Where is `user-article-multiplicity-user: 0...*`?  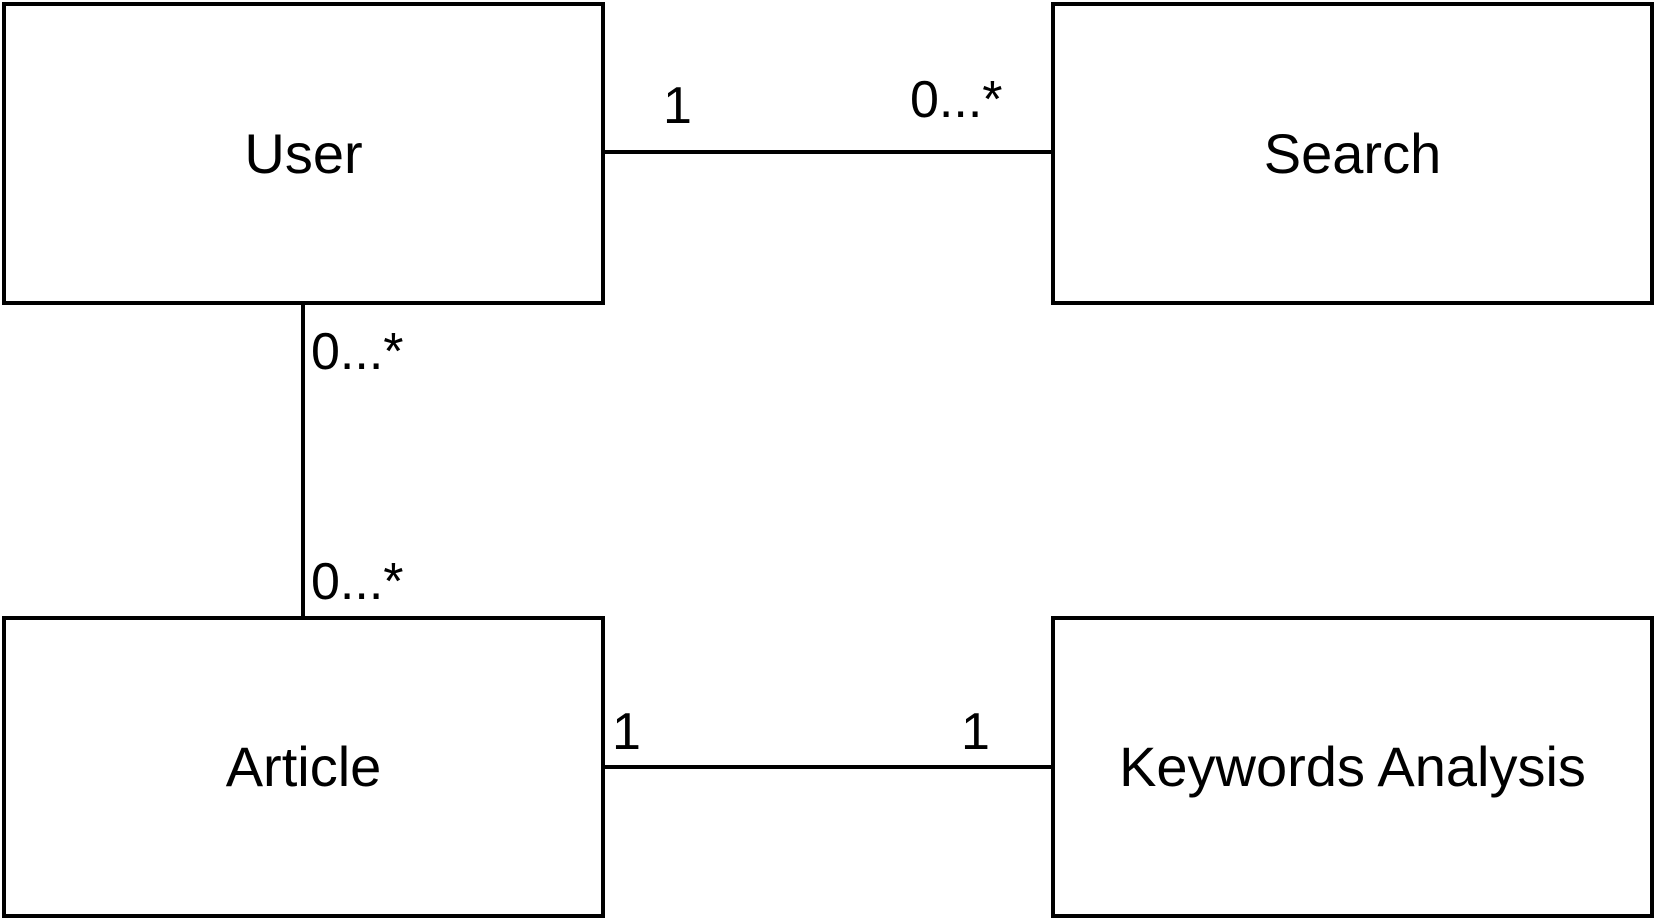 user-article-multiplicity-user: 0...* is located at coordinates (357, 352).